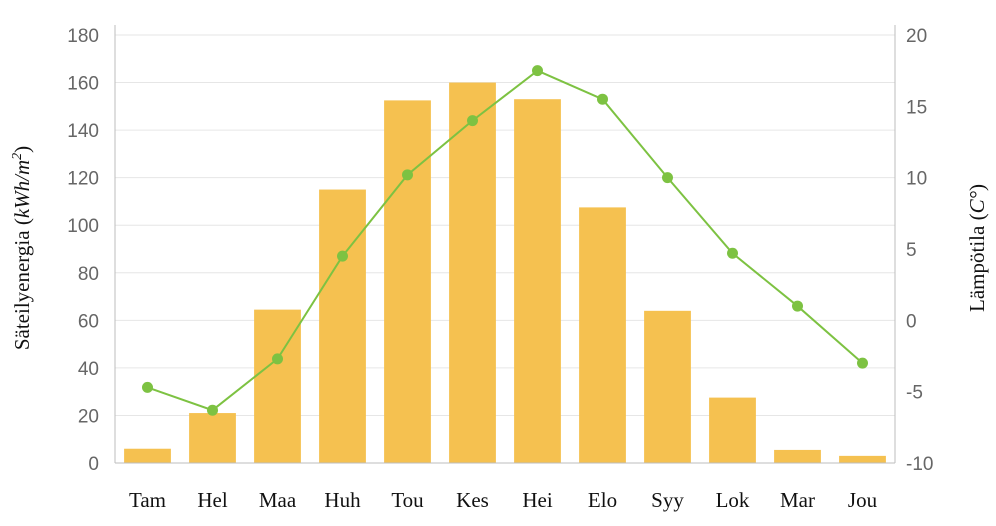 The width and height of the screenshot is (996, 526). What do you see at coordinates (911, 321) in the screenshot?
I see `right-tick-label: 0` at bounding box center [911, 321].